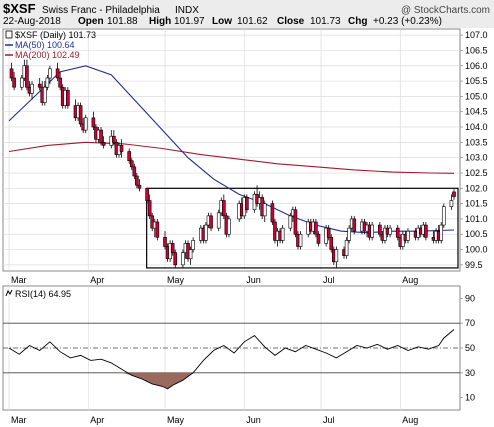  Describe the element at coordinates (187, 10) in the screenshot. I see `exchange-label: INDX` at that location.